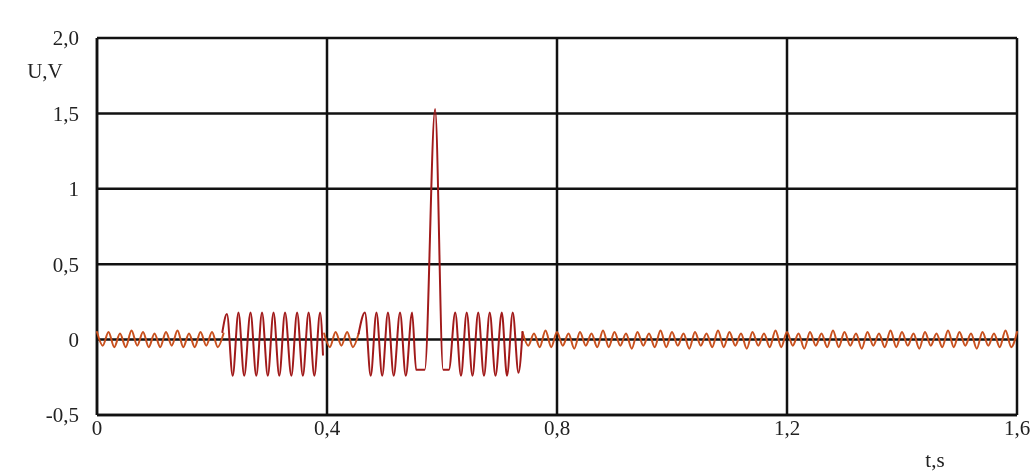 This screenshot has width=1036, height=471. What do you see at coordinates (787, 428) in the screenshot?
I see `x-tick-label: 1,2` at bounding box center [787, 428].